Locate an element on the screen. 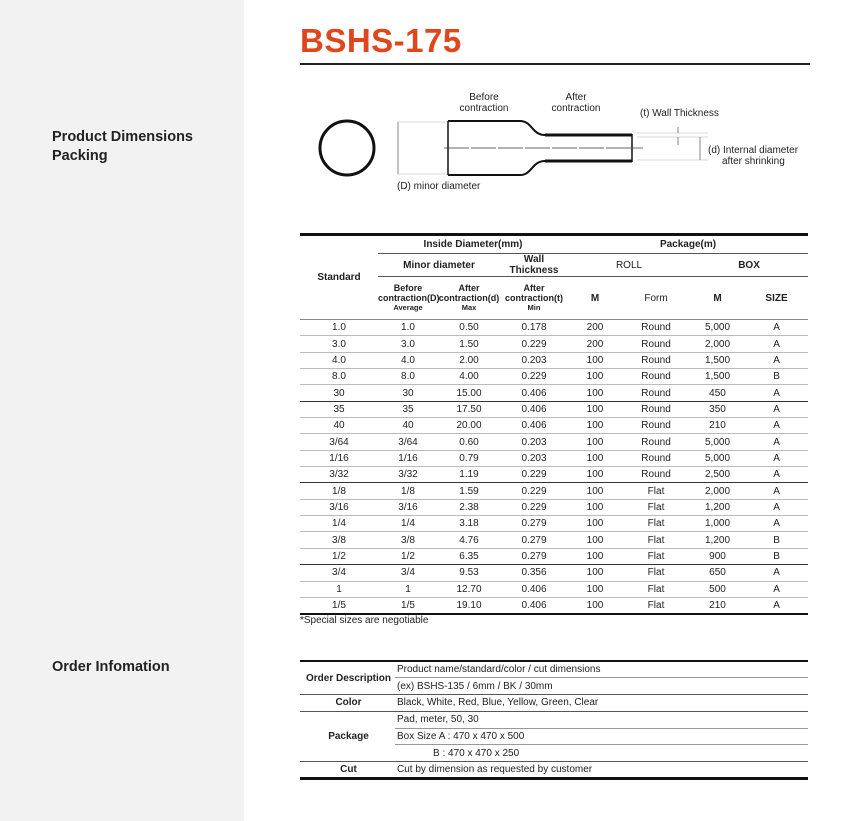 Image resolution: width=843 pixels, height=821 pixels. box-size-b: B : 470 x 470 x 250 is located at coordinates (601, 753).